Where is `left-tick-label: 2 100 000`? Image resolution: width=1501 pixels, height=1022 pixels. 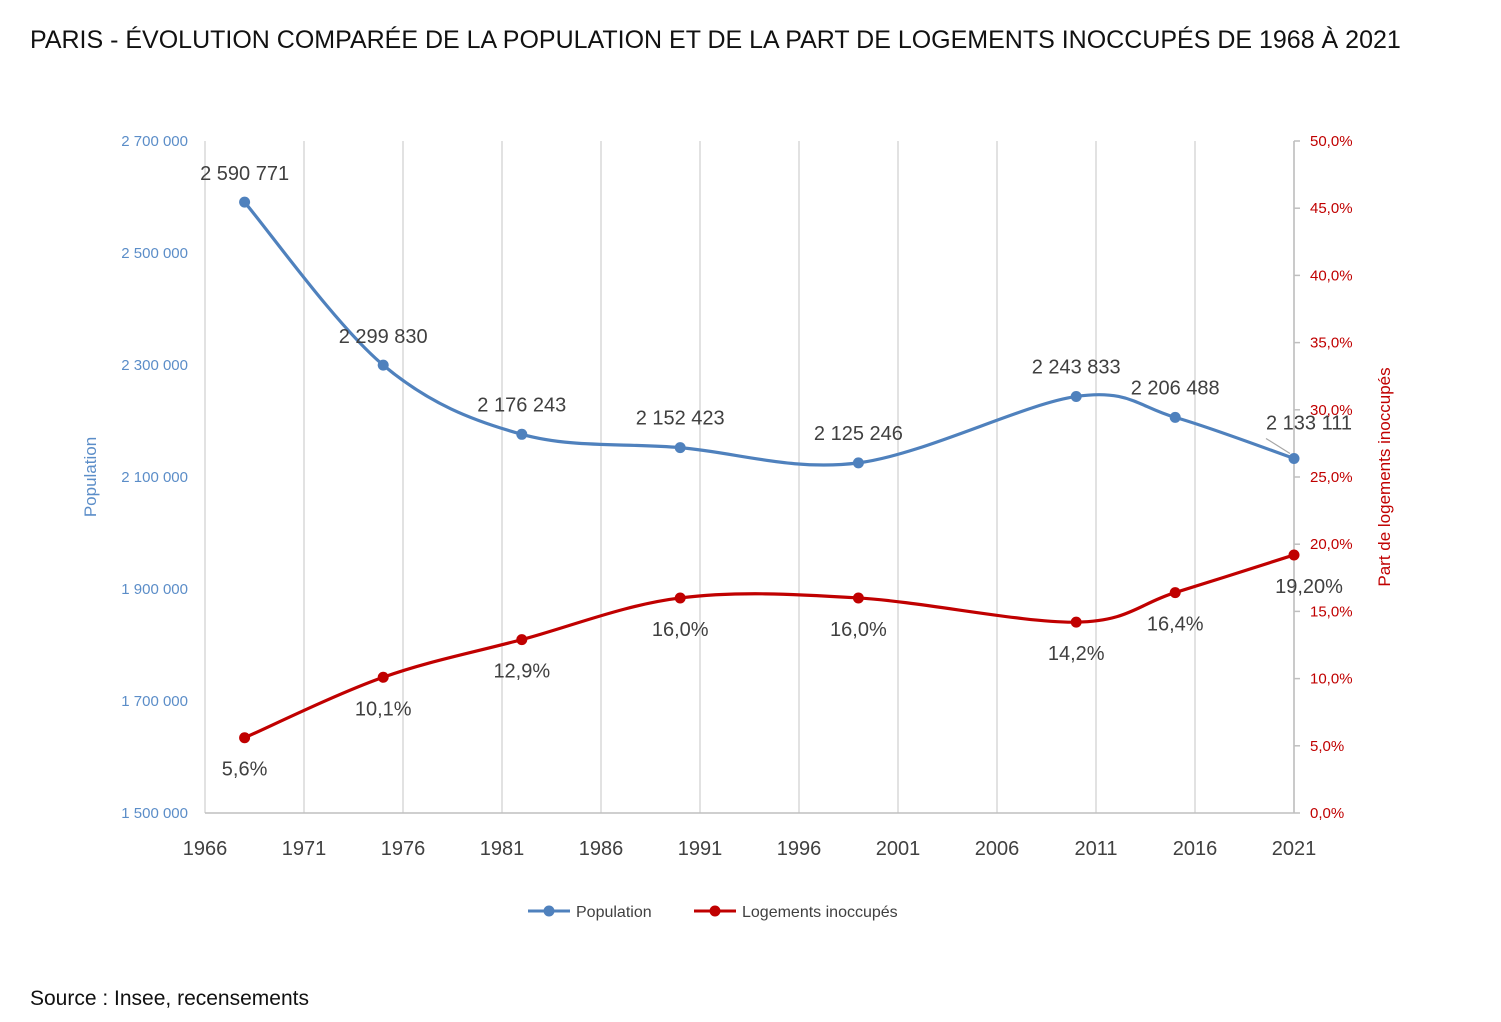
left-tick-label: 2 100 000 is located at coordinates (154, 477).